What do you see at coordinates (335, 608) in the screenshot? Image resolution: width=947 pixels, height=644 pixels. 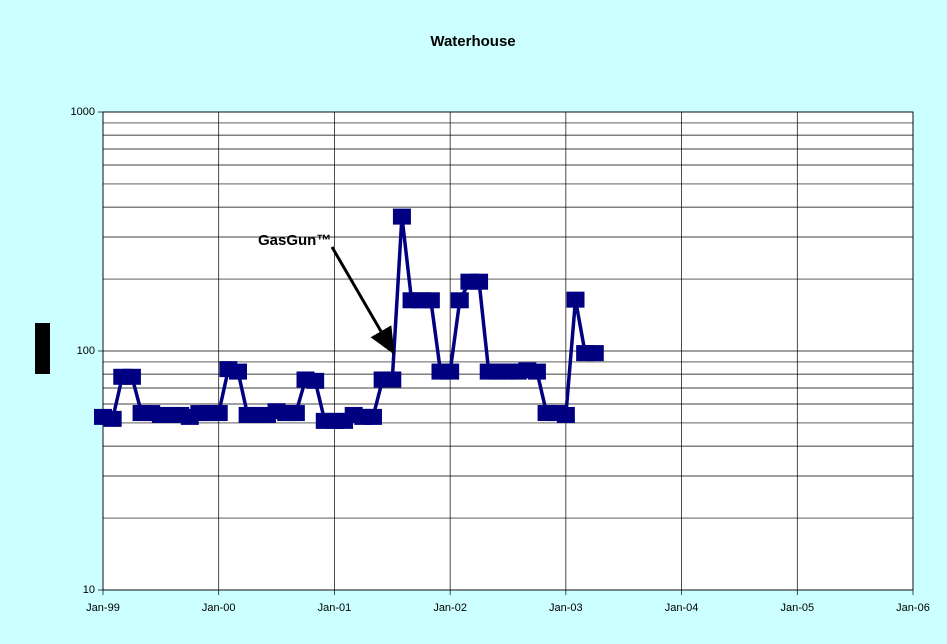 I see `x-tick-label: Jan-01` at bounding box center [335, 608].